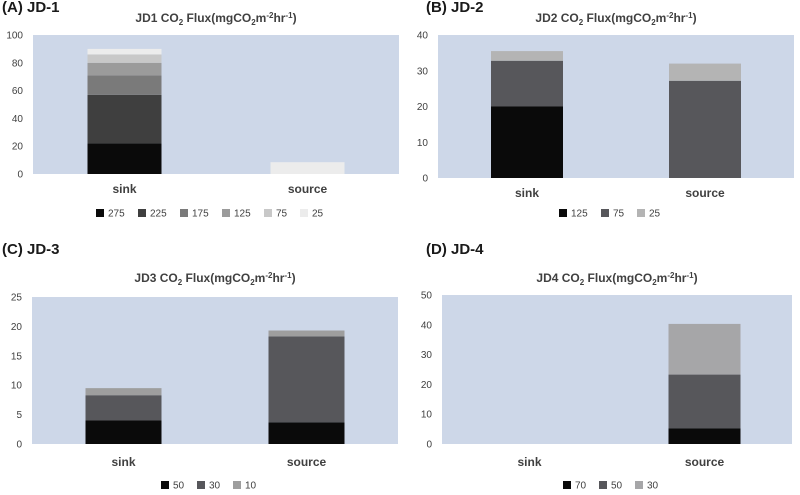 The width and height of the screenshot is (800, 495). I want to click on legend-label: 175, so click(200, 214).